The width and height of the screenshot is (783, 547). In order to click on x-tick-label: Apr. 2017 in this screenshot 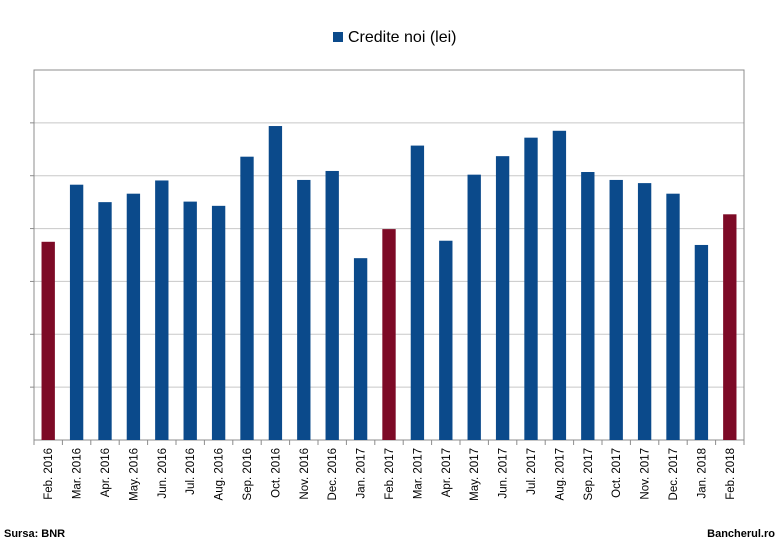, I will do `click(447, 472)`.